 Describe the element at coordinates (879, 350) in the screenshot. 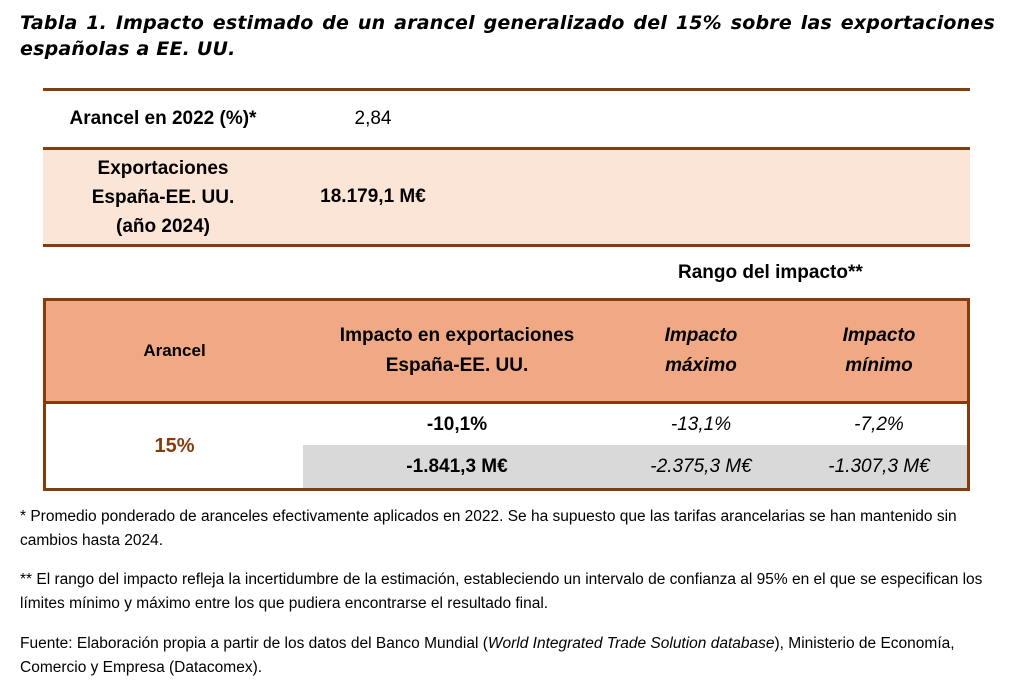

I see `header-min: Impacto mínimo` at that location.